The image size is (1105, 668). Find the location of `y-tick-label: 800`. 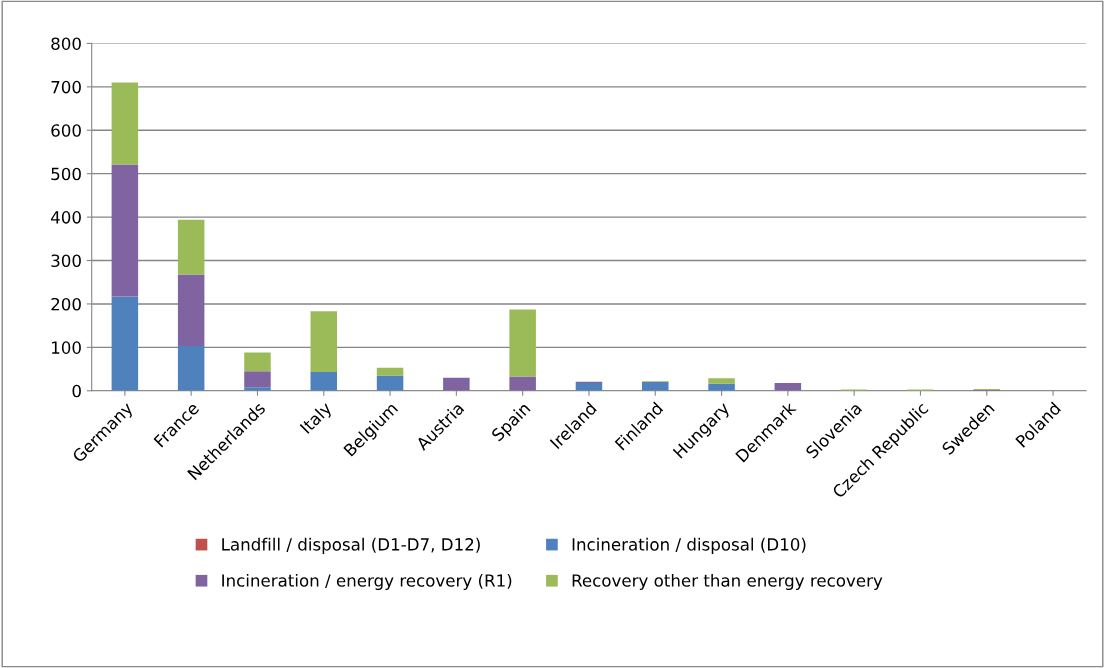

y-tick-label: 800 is located at coordinates (66, 43).